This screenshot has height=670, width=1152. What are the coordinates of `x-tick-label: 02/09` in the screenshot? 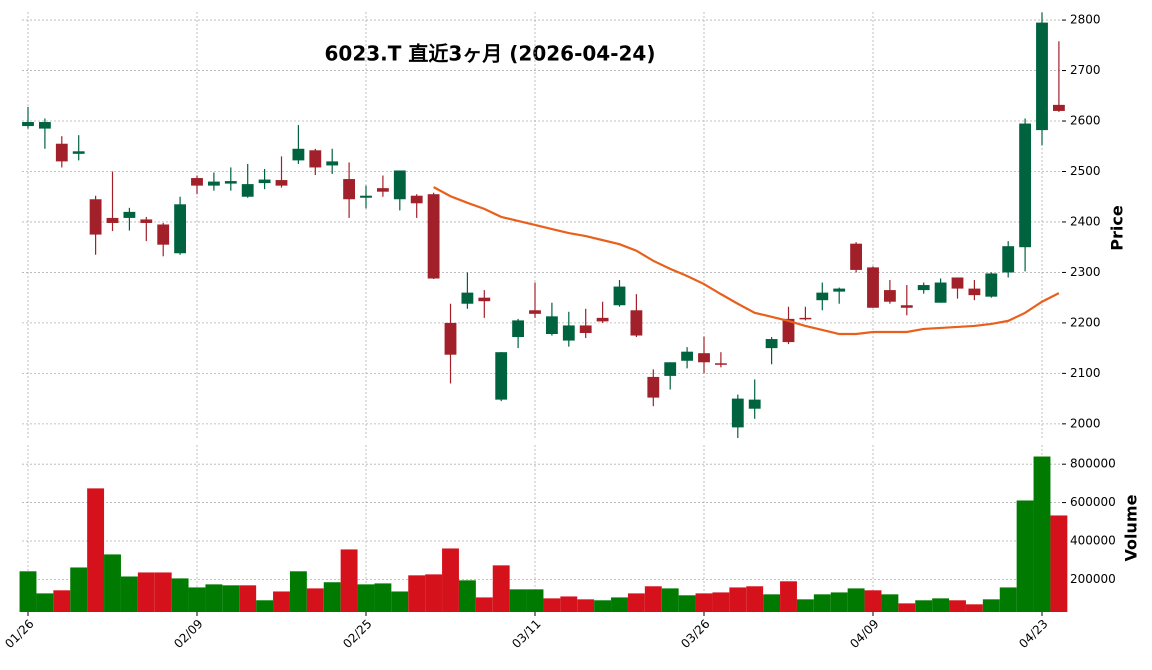 It's located at (188, 634).